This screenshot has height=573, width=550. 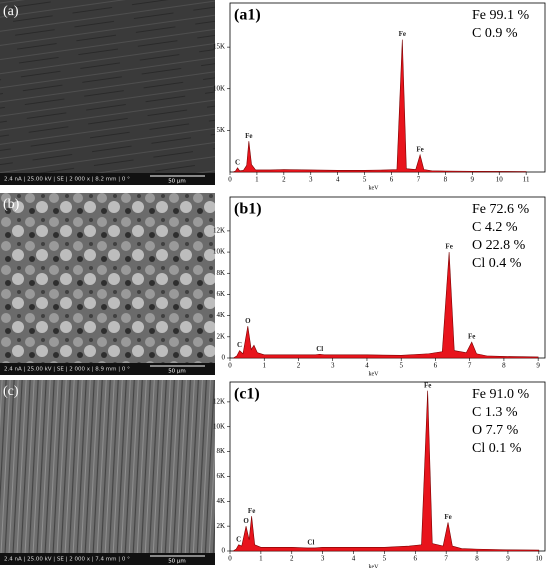 I want to click on image-label: (b), so click(x=11, y=204).